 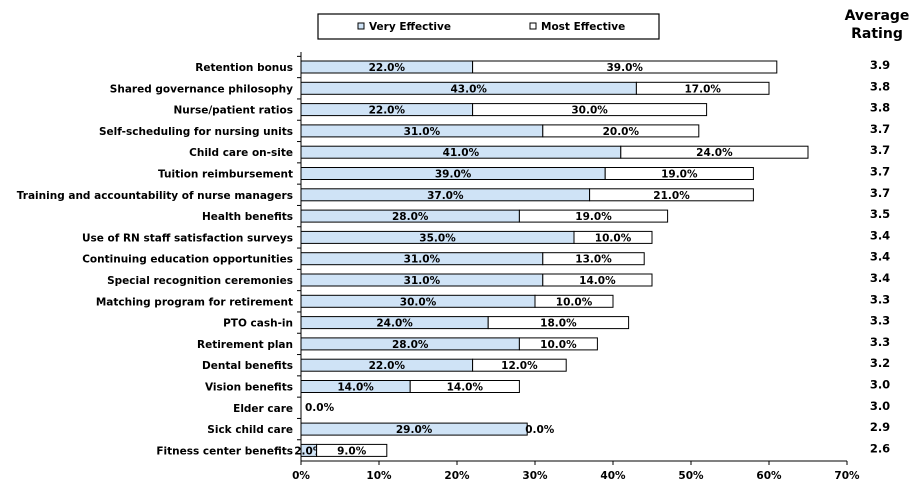 What do you see at coordinates (880, 427) in the screenshot?
I see `average-rating-value: 2.9` at bounding box center [880, 427].